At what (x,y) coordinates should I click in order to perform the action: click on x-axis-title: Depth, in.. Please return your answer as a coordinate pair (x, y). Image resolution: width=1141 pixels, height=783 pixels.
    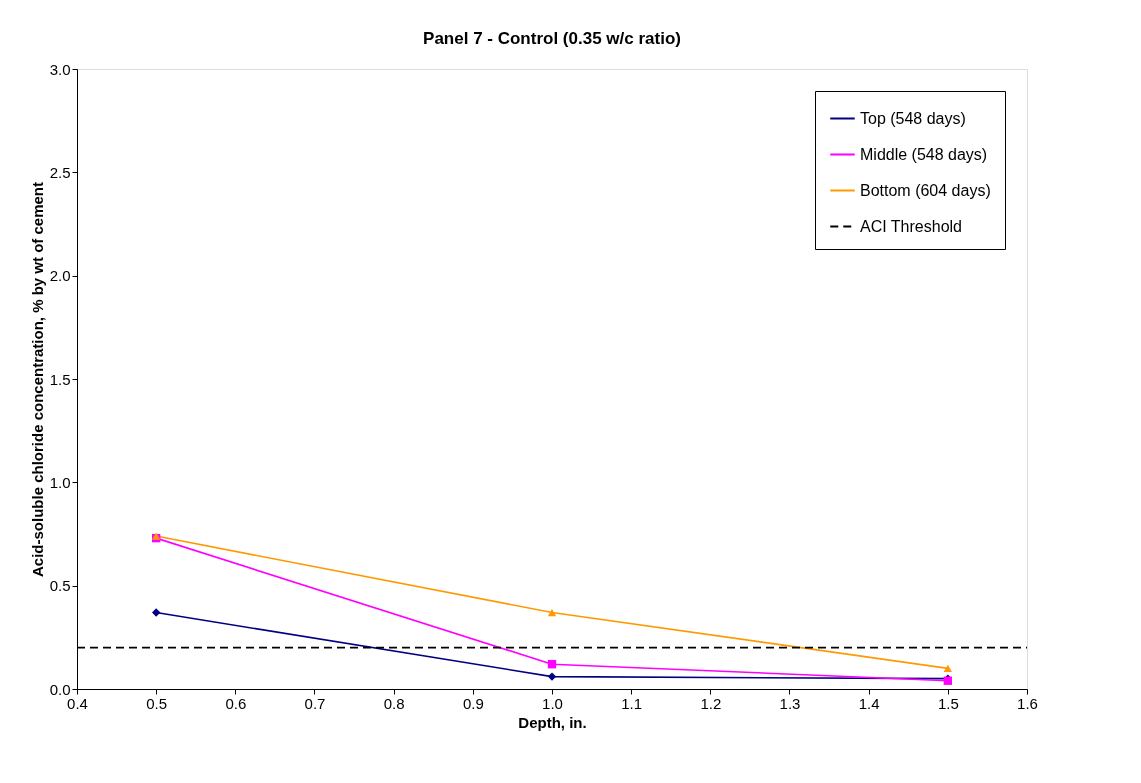
    Looking at the image, I should click on (552, 722).